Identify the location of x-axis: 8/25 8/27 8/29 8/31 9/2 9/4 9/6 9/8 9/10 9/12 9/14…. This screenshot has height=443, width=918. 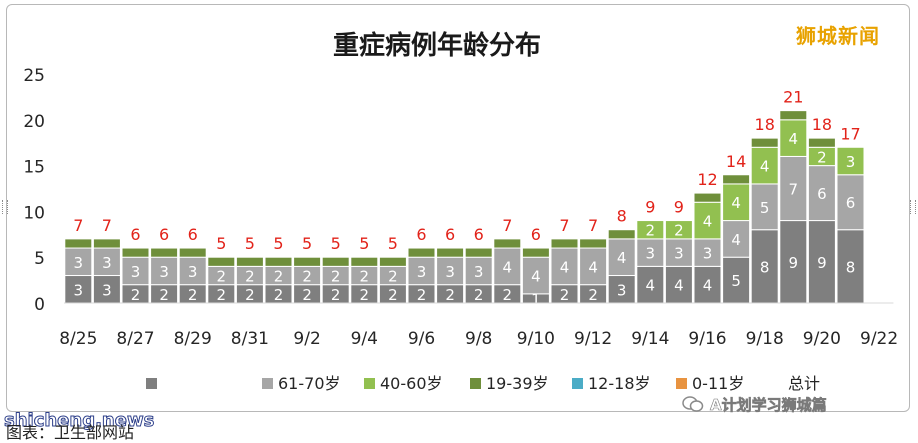
(478, 325).